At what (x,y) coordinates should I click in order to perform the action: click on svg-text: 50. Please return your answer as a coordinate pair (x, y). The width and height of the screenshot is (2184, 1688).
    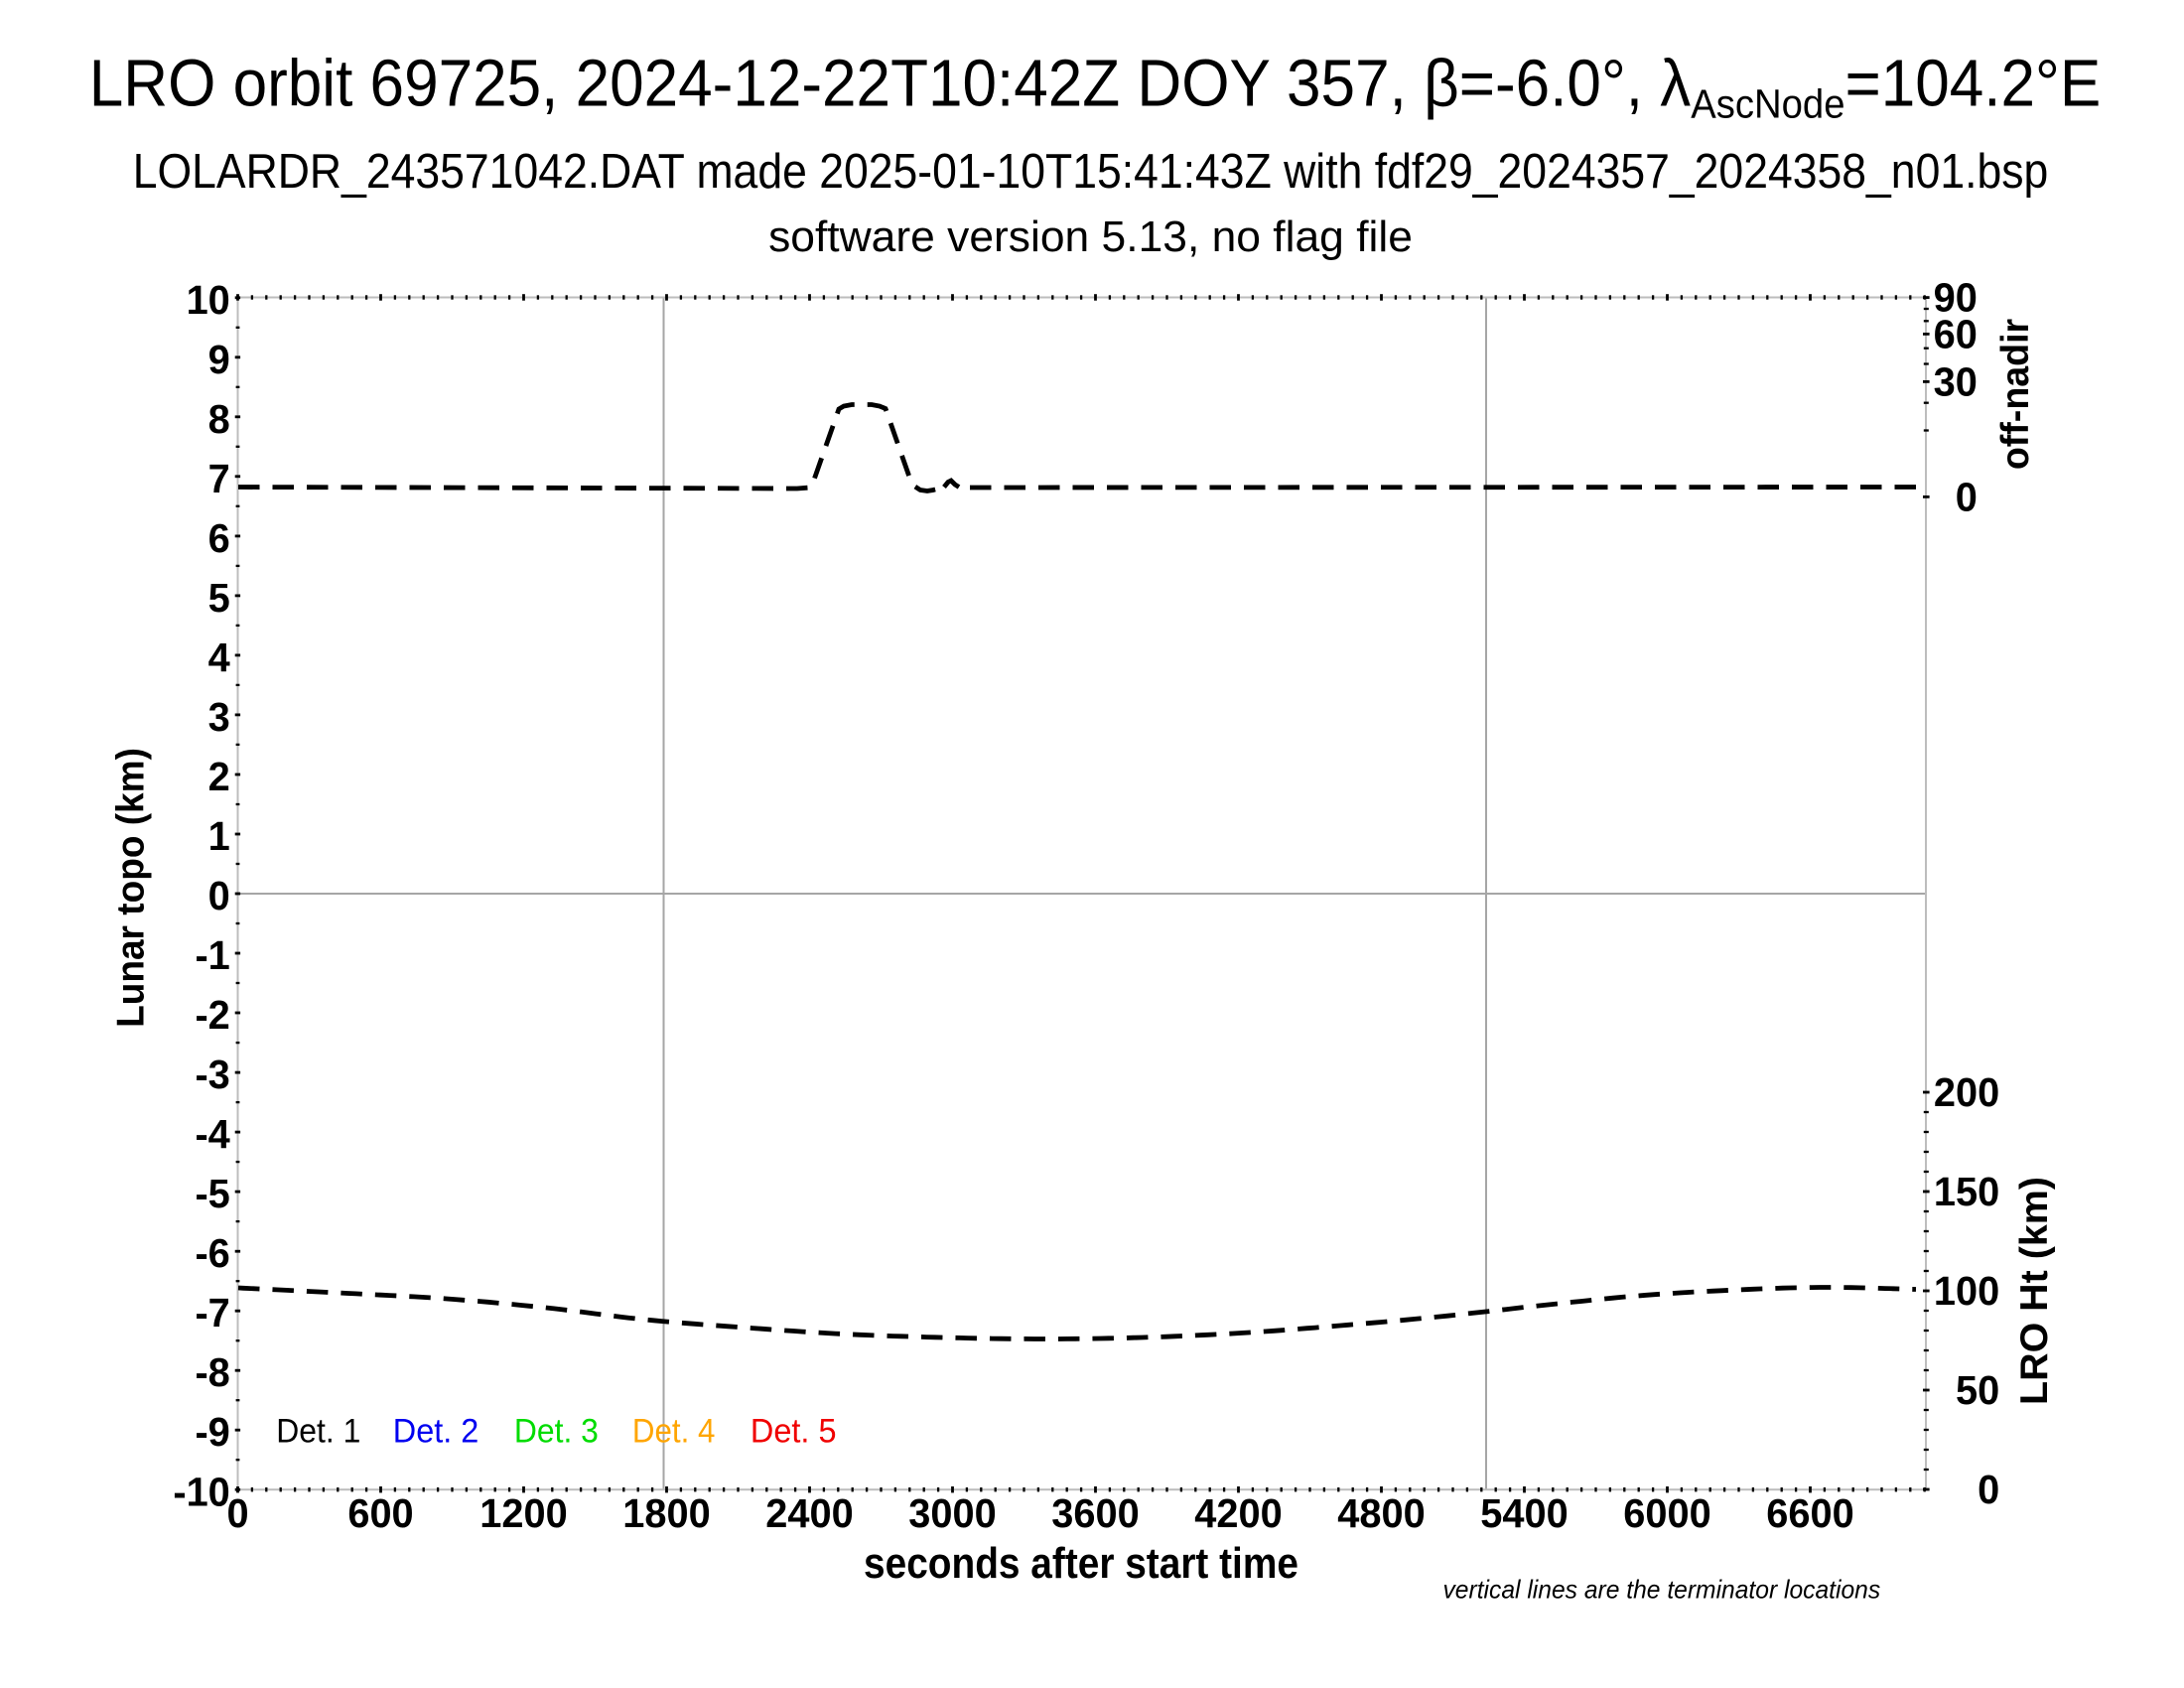
    Looking at the image, I should click on (1977, 1389).